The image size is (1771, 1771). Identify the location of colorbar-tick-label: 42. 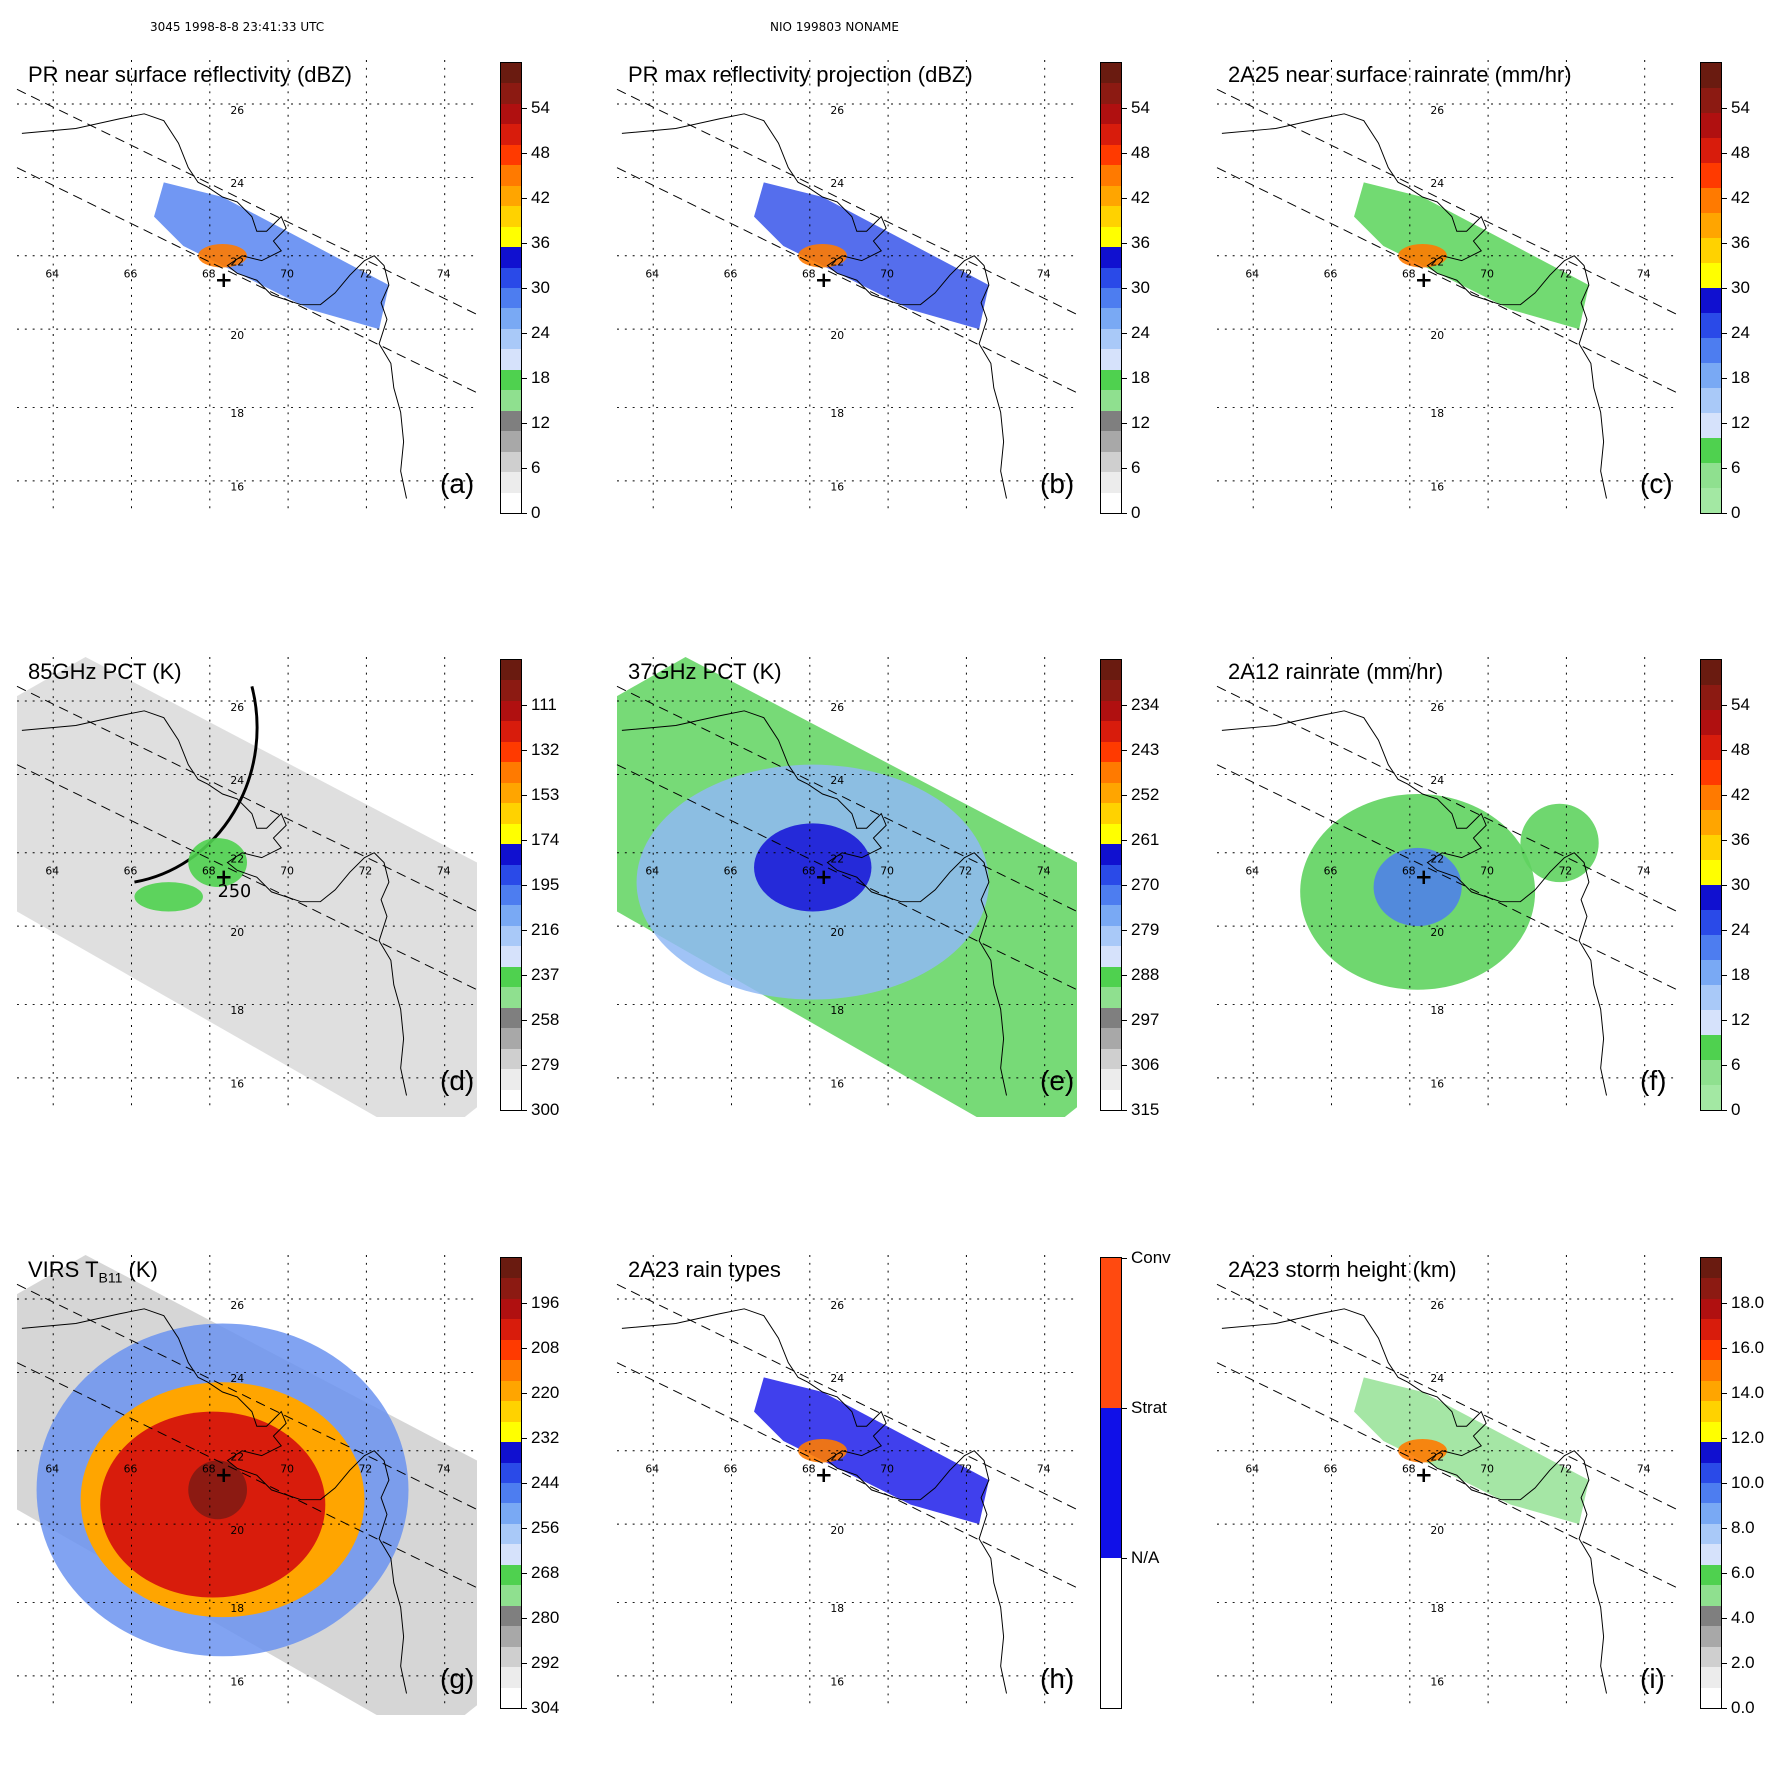
(1740, 794).